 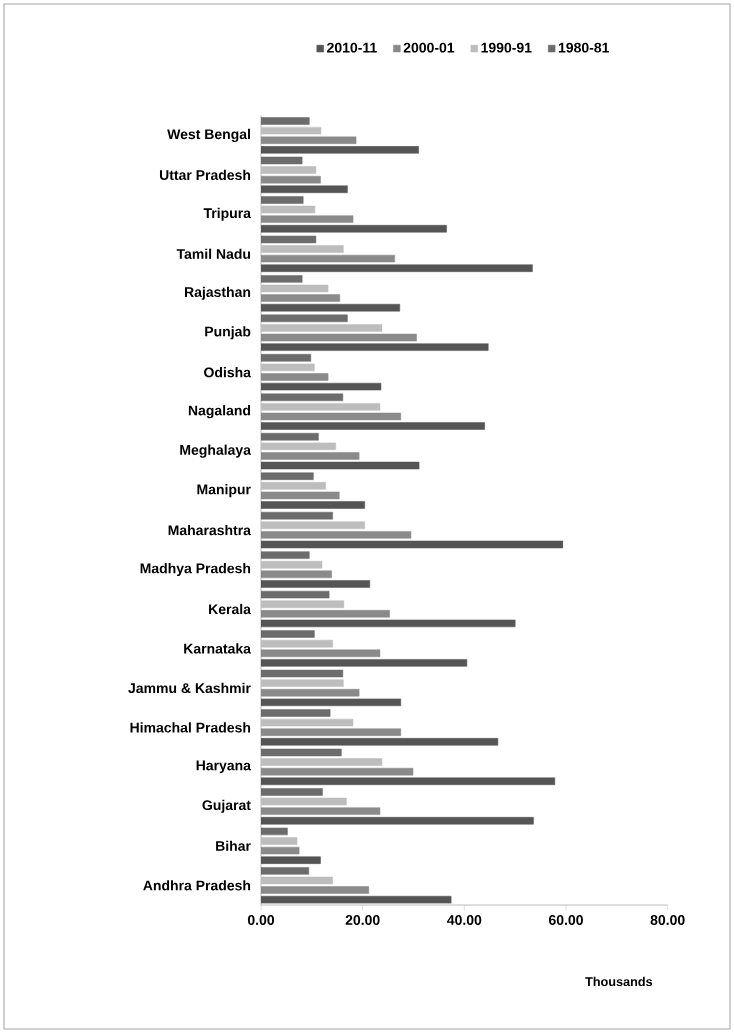 I want to click on y-tick-label: Madhya Pradesh, so click(x=195, y=570).